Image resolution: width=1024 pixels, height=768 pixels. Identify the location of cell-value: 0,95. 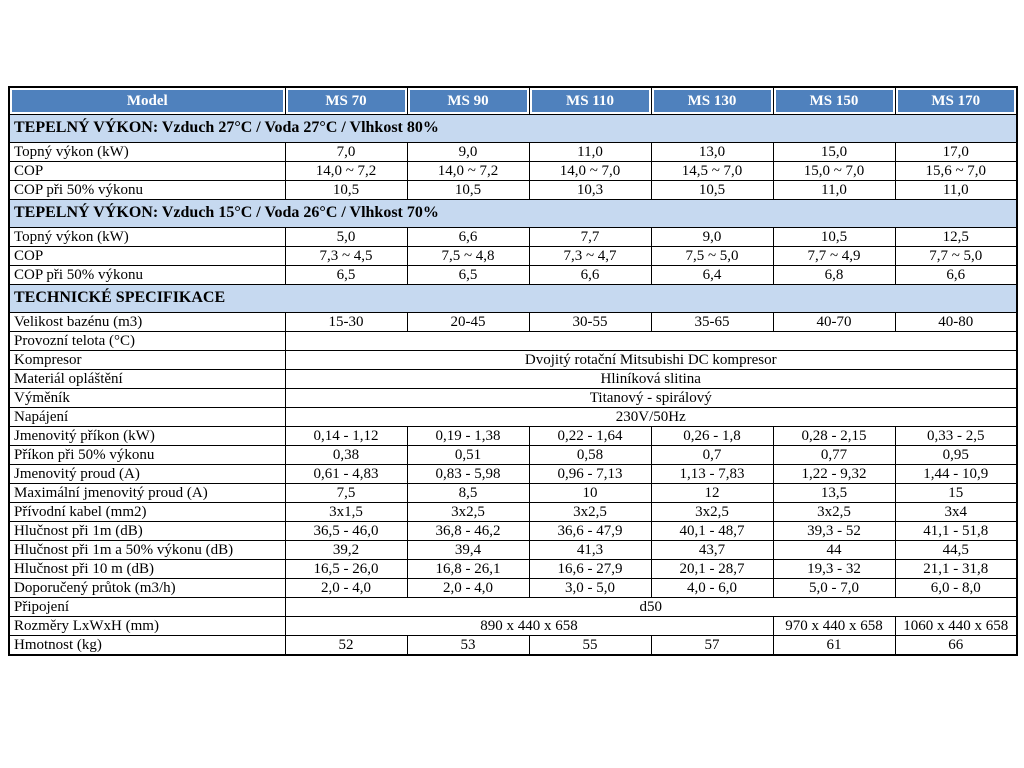
(956, 454).